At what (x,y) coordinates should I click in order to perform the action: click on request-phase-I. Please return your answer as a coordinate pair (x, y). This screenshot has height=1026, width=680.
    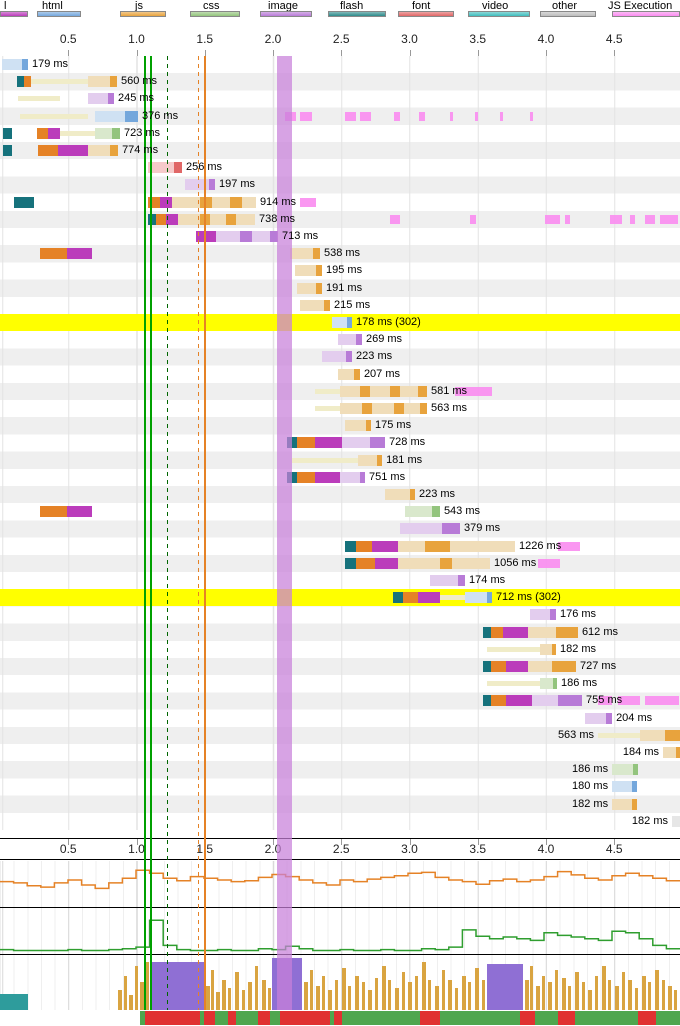
    Looking at the image, I should click on (461, 580).